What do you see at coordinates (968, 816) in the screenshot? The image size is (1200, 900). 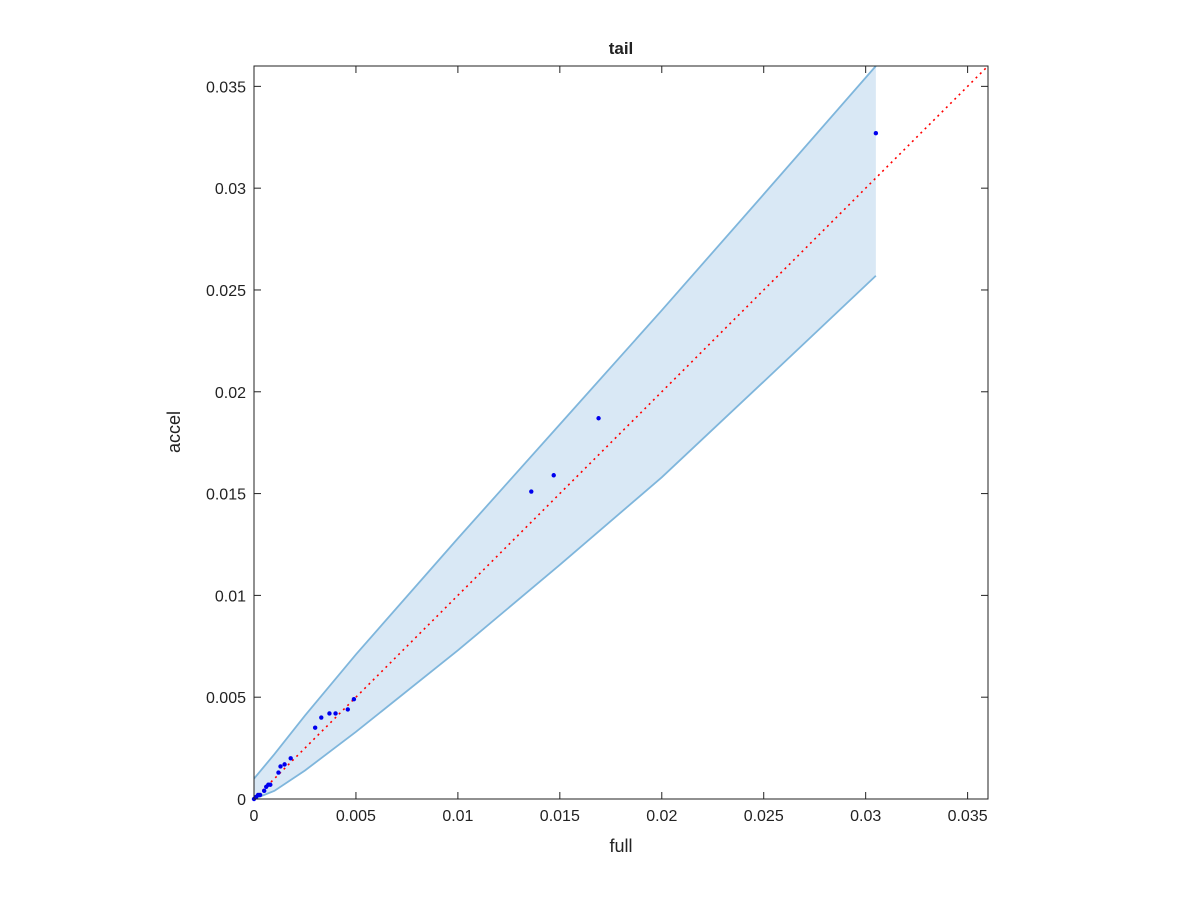 I see `x-tick-label: 0.035` at bounding box center [968, 816].